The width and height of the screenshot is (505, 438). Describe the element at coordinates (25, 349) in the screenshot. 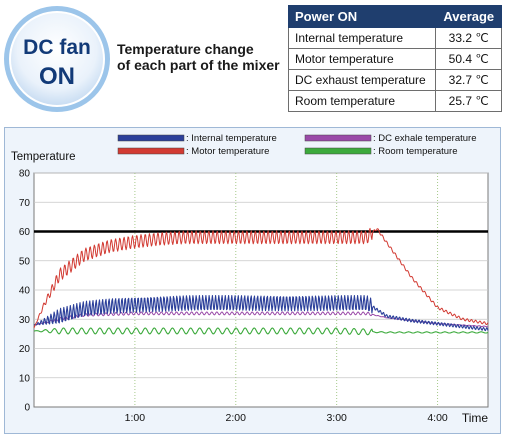

I see `y-tick-label: 20` at that location.